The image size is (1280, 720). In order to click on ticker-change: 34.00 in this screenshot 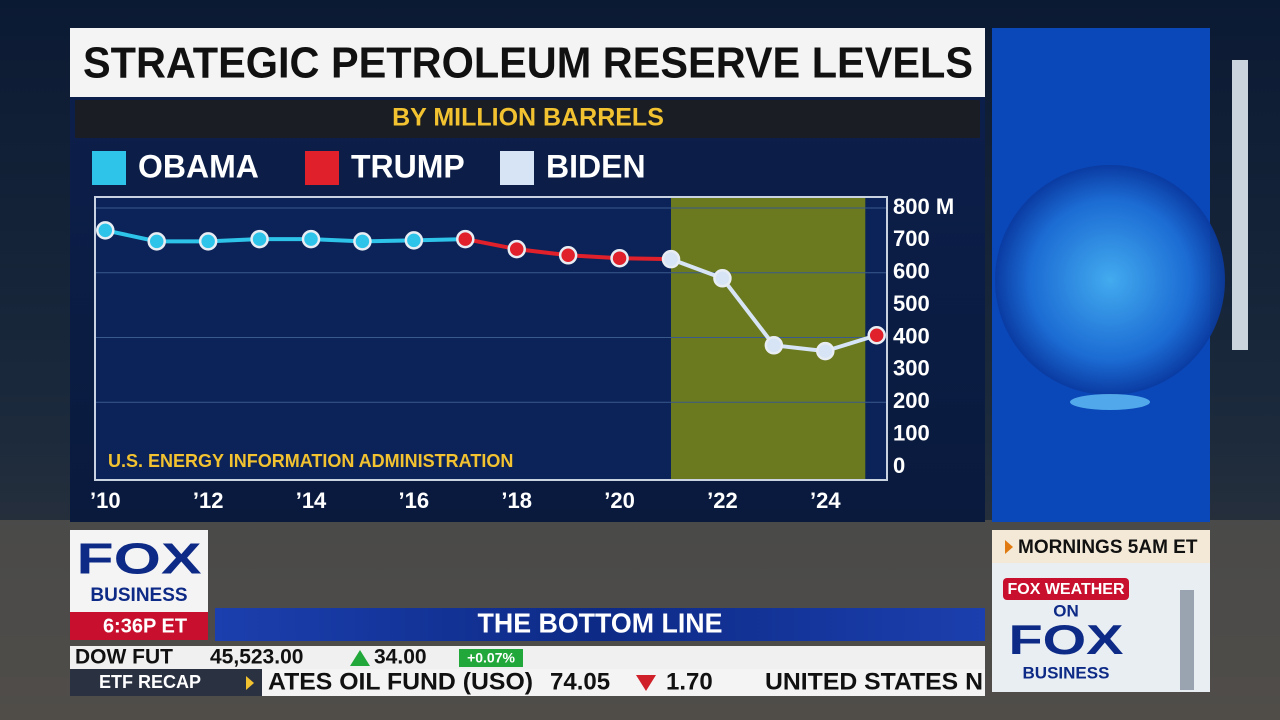, I will do `click(400, 657)`.